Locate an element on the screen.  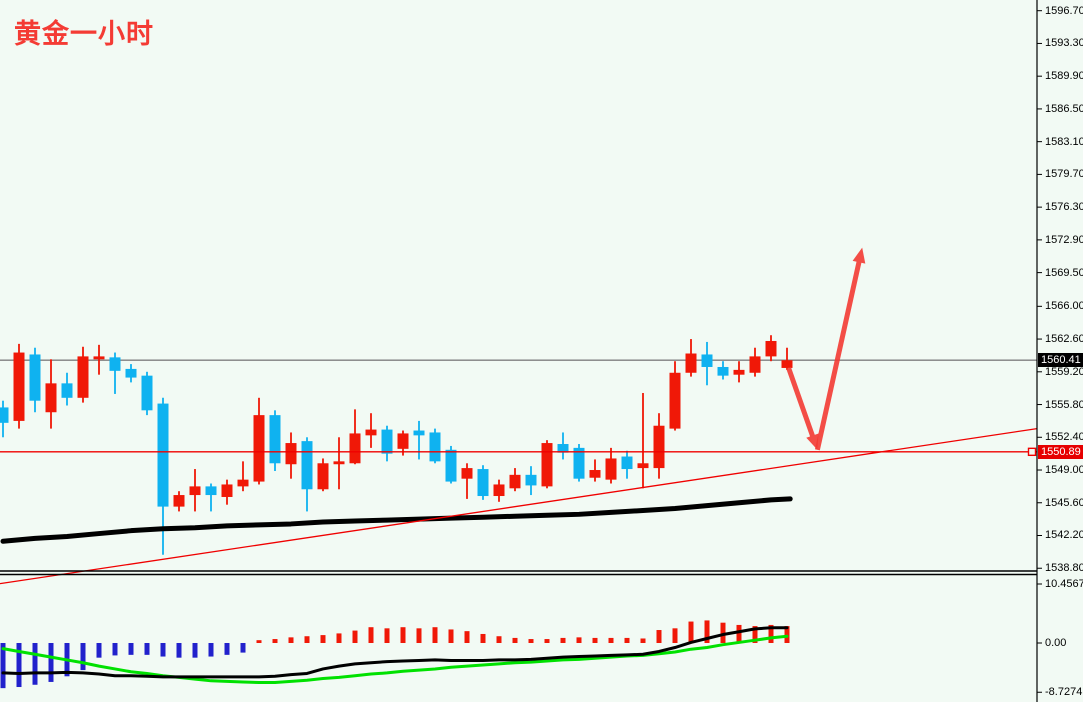
axis-tick-label: 1559.20 is located at coordinates (1064, 371).